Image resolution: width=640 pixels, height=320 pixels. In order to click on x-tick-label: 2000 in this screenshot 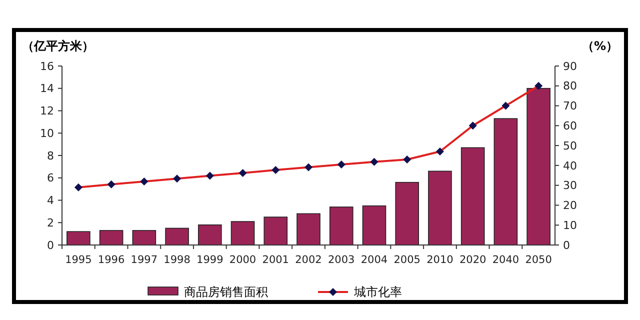, I will do `click(242, 260)`.